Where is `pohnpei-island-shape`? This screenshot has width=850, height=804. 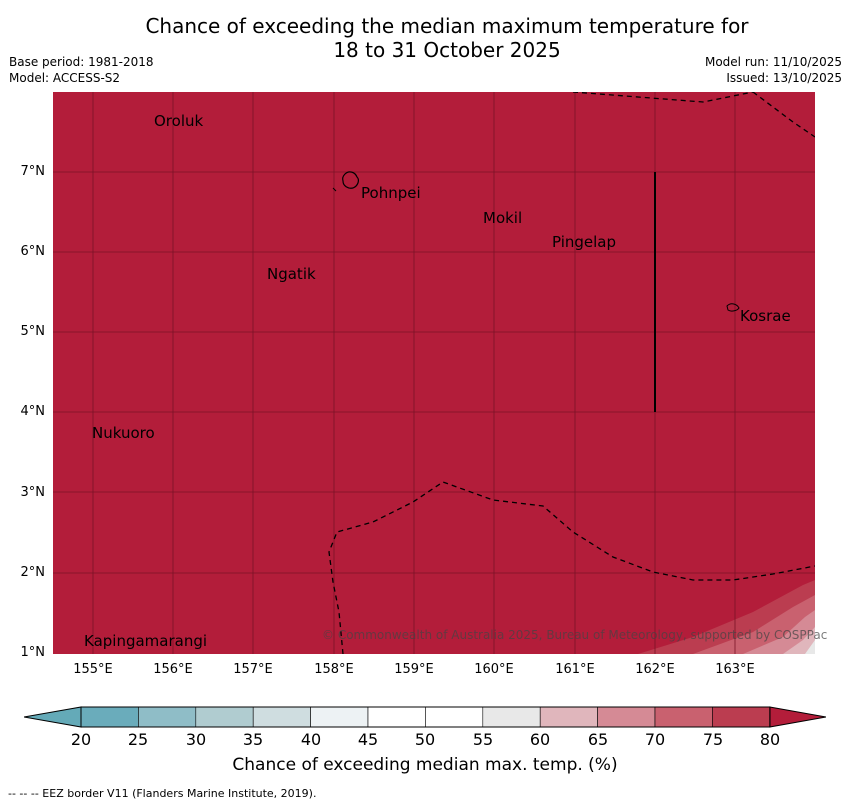 pohnpei-island-shape is located at coordinates (350, 180).